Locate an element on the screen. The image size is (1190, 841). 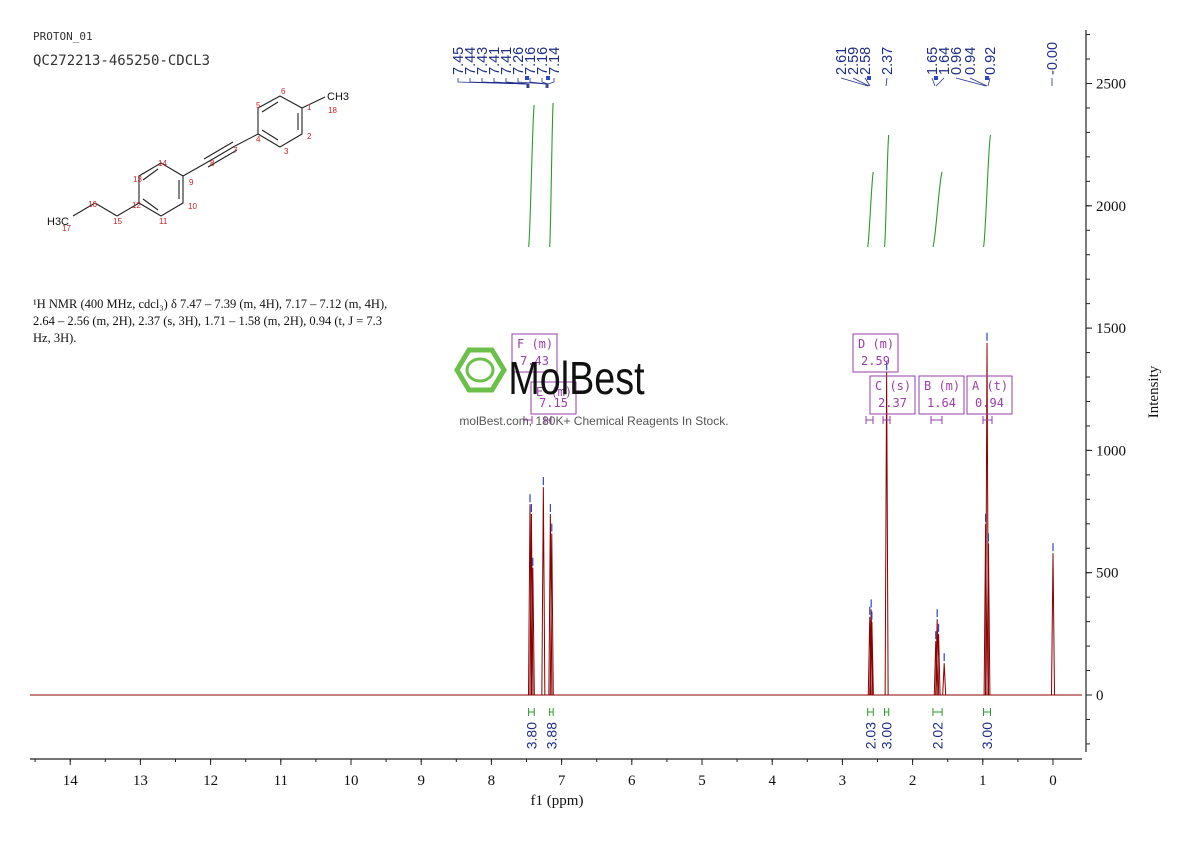
x-tick-label: 4 is located at coordinates (772, 781).